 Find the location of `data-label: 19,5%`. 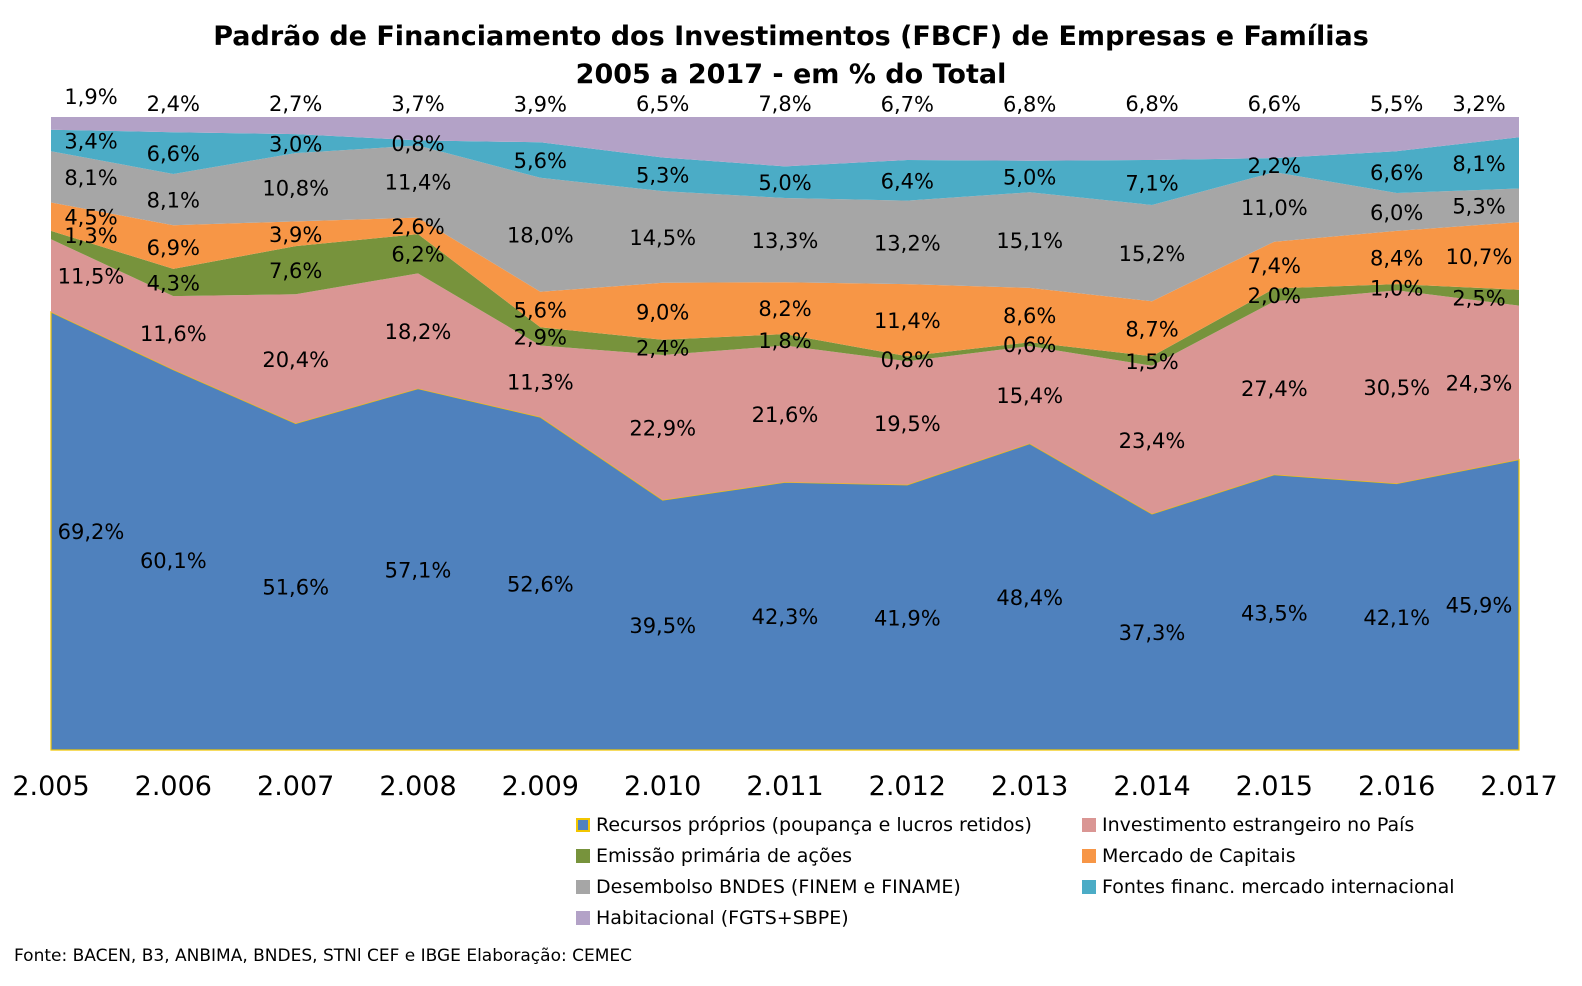

data-label: 19,5% is located at coordinates (907, 424).